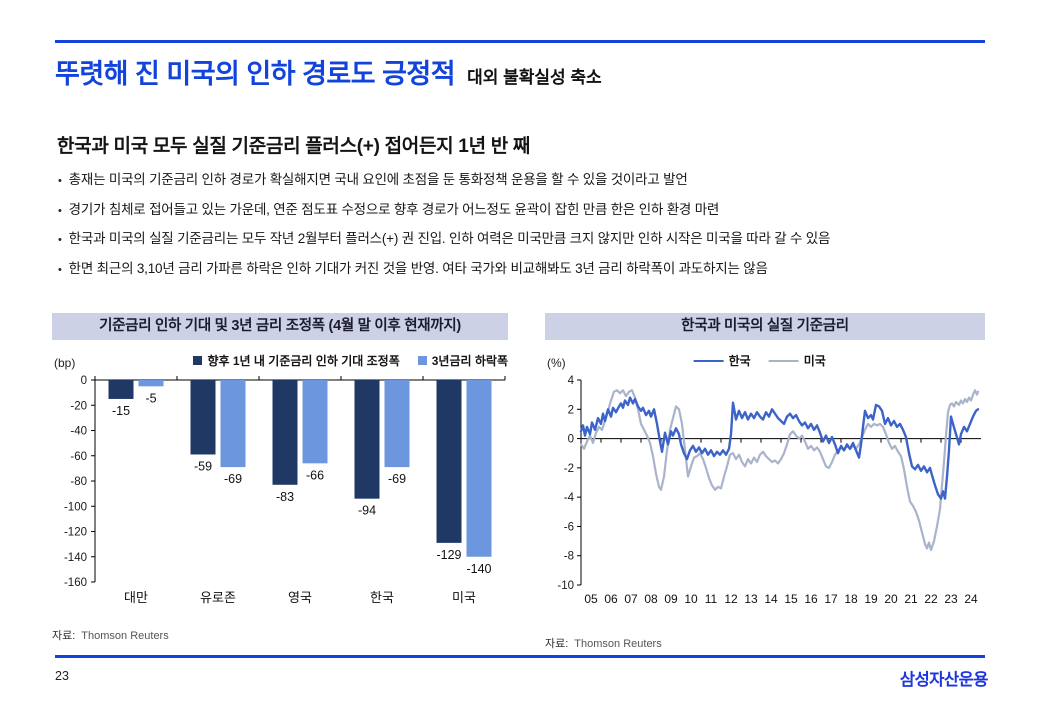  I want to click on svg-text: 대만, so click(136, 597).